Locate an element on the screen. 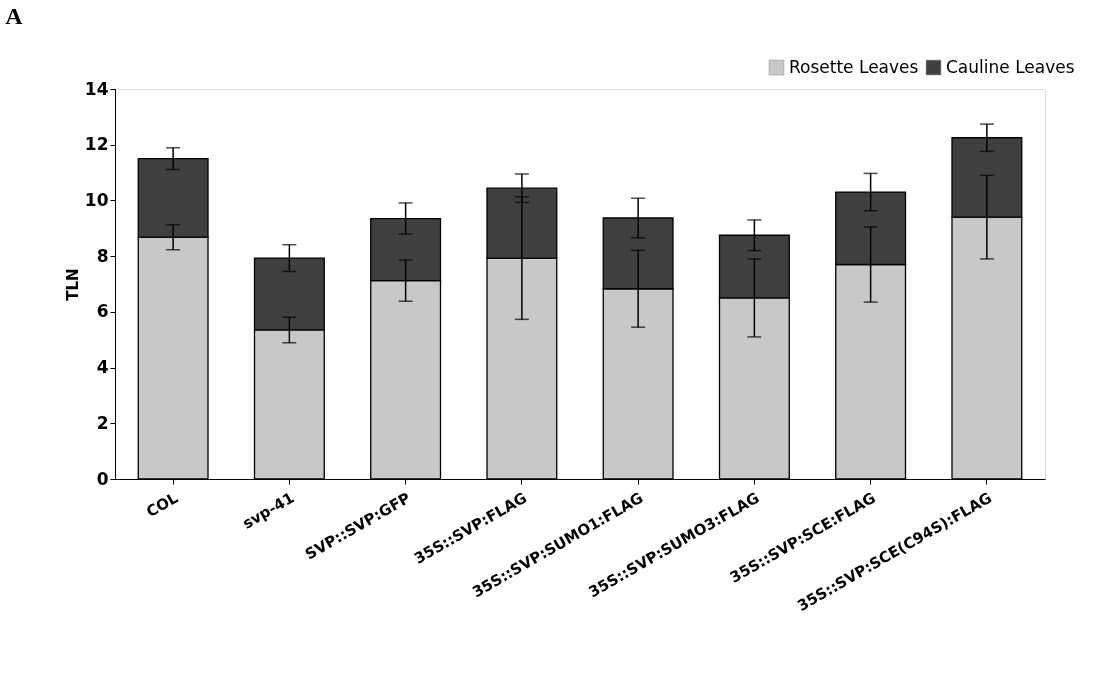 The height and width of the screenshot is (696, 1098). y-tick-label: 4 is located at coordinates (102, 367).